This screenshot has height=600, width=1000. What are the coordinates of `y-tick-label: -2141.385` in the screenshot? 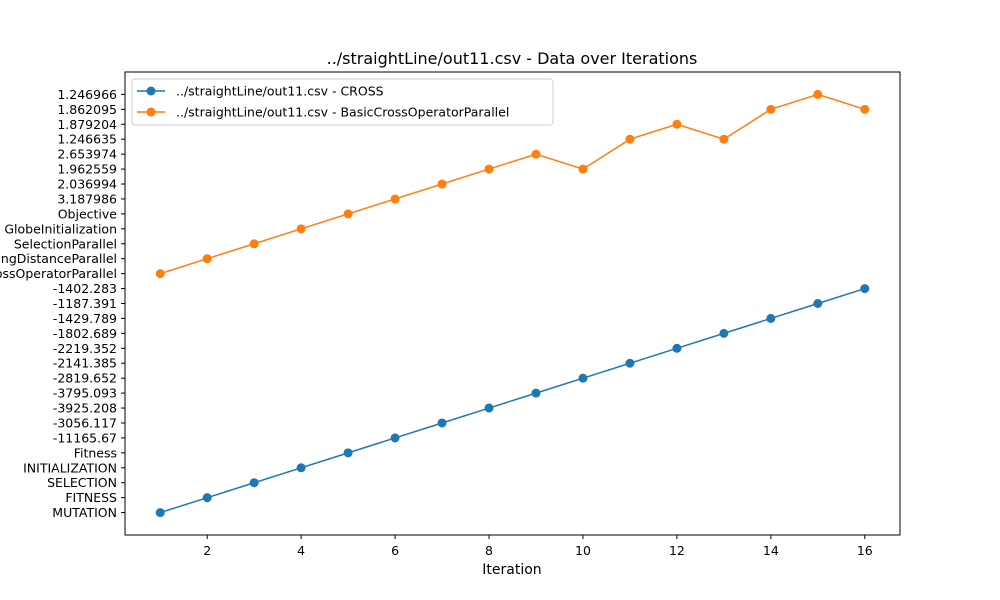 It's located at (85, 363).